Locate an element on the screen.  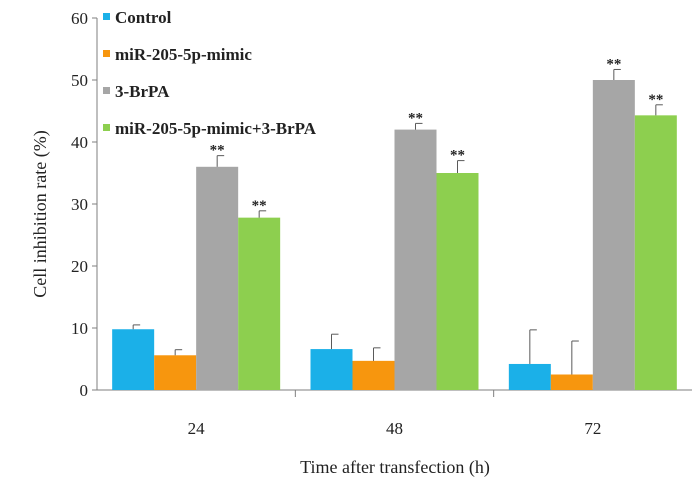
legend-label: miR-205-5p-mimic is located at coordinates (183, 54).